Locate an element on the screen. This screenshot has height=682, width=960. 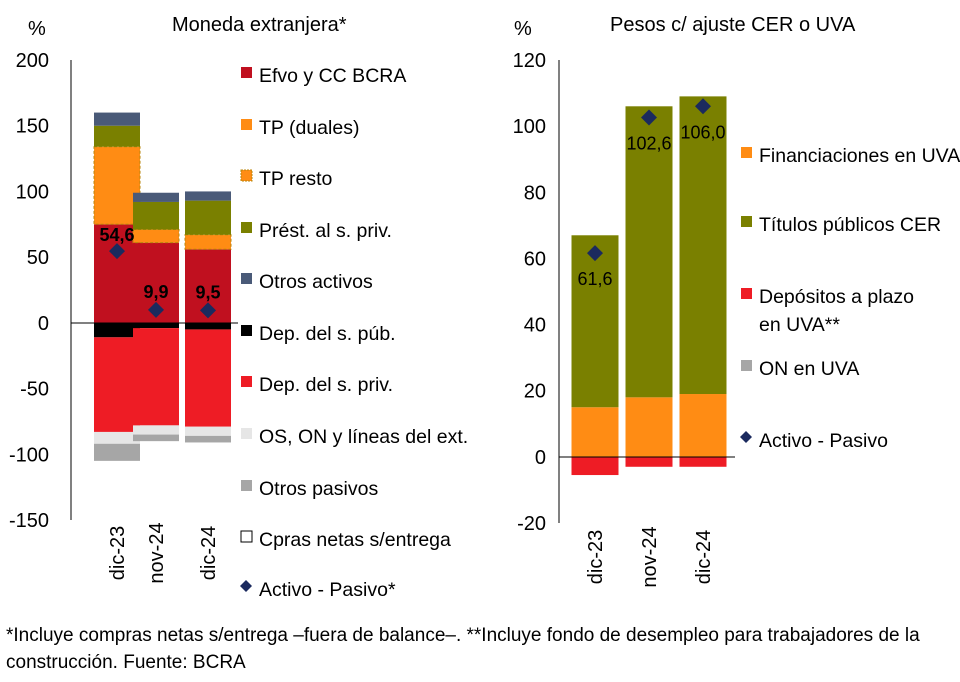
legend-swatch-dep_pub is located at coordinates (246, 330).